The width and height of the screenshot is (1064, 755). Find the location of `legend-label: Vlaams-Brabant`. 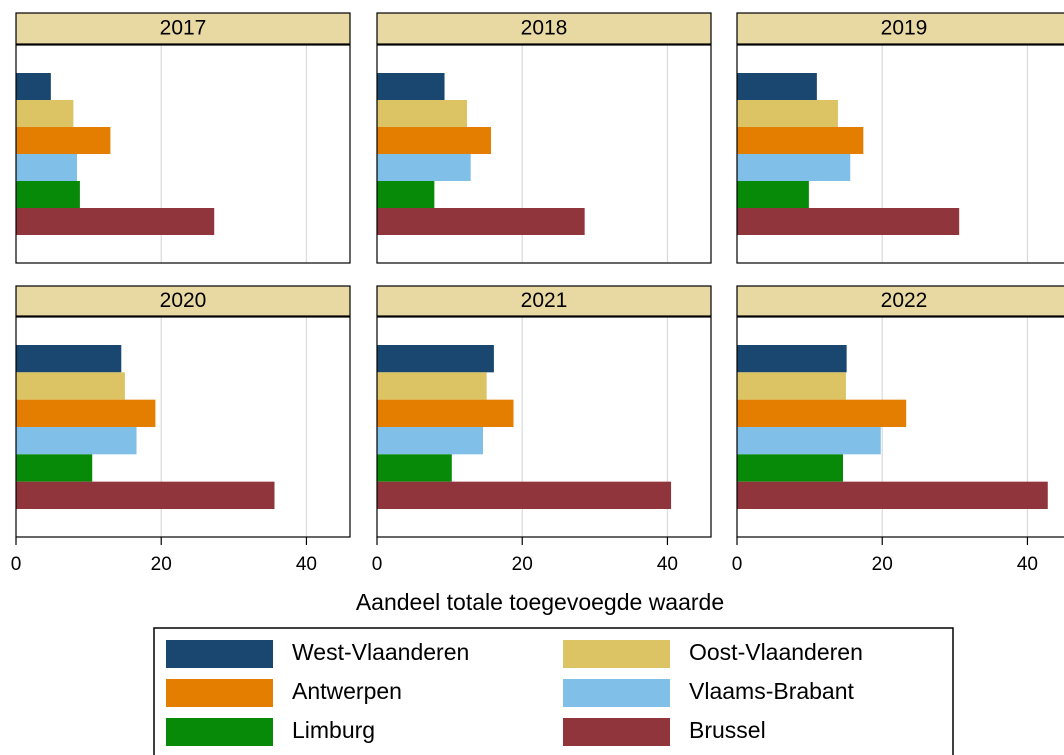

legend-label: Vlaams-Brabant is located at coordinates (772, 691).